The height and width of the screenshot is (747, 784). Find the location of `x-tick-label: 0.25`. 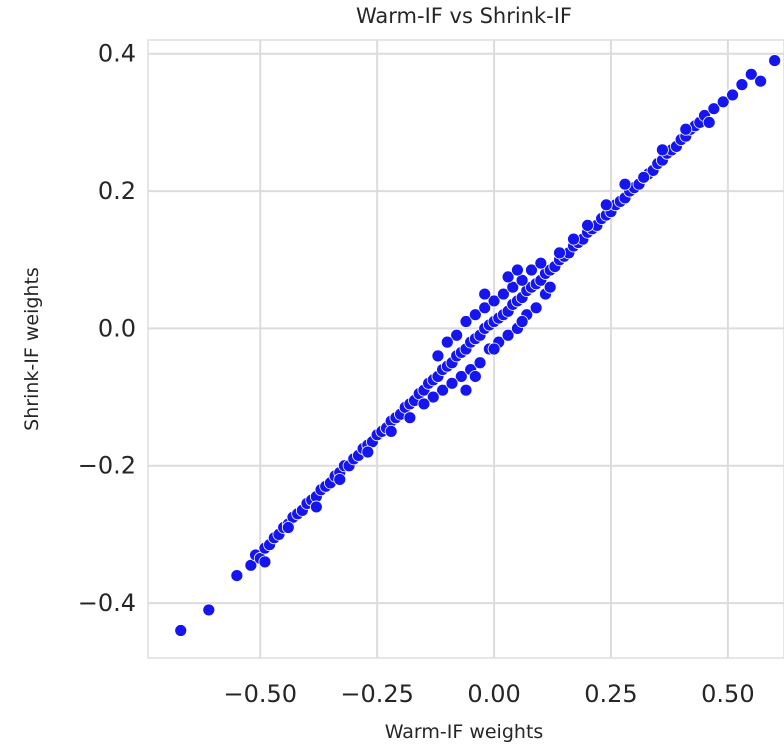

x-tick-label: 0.25 is located at coordinates (610, 694).